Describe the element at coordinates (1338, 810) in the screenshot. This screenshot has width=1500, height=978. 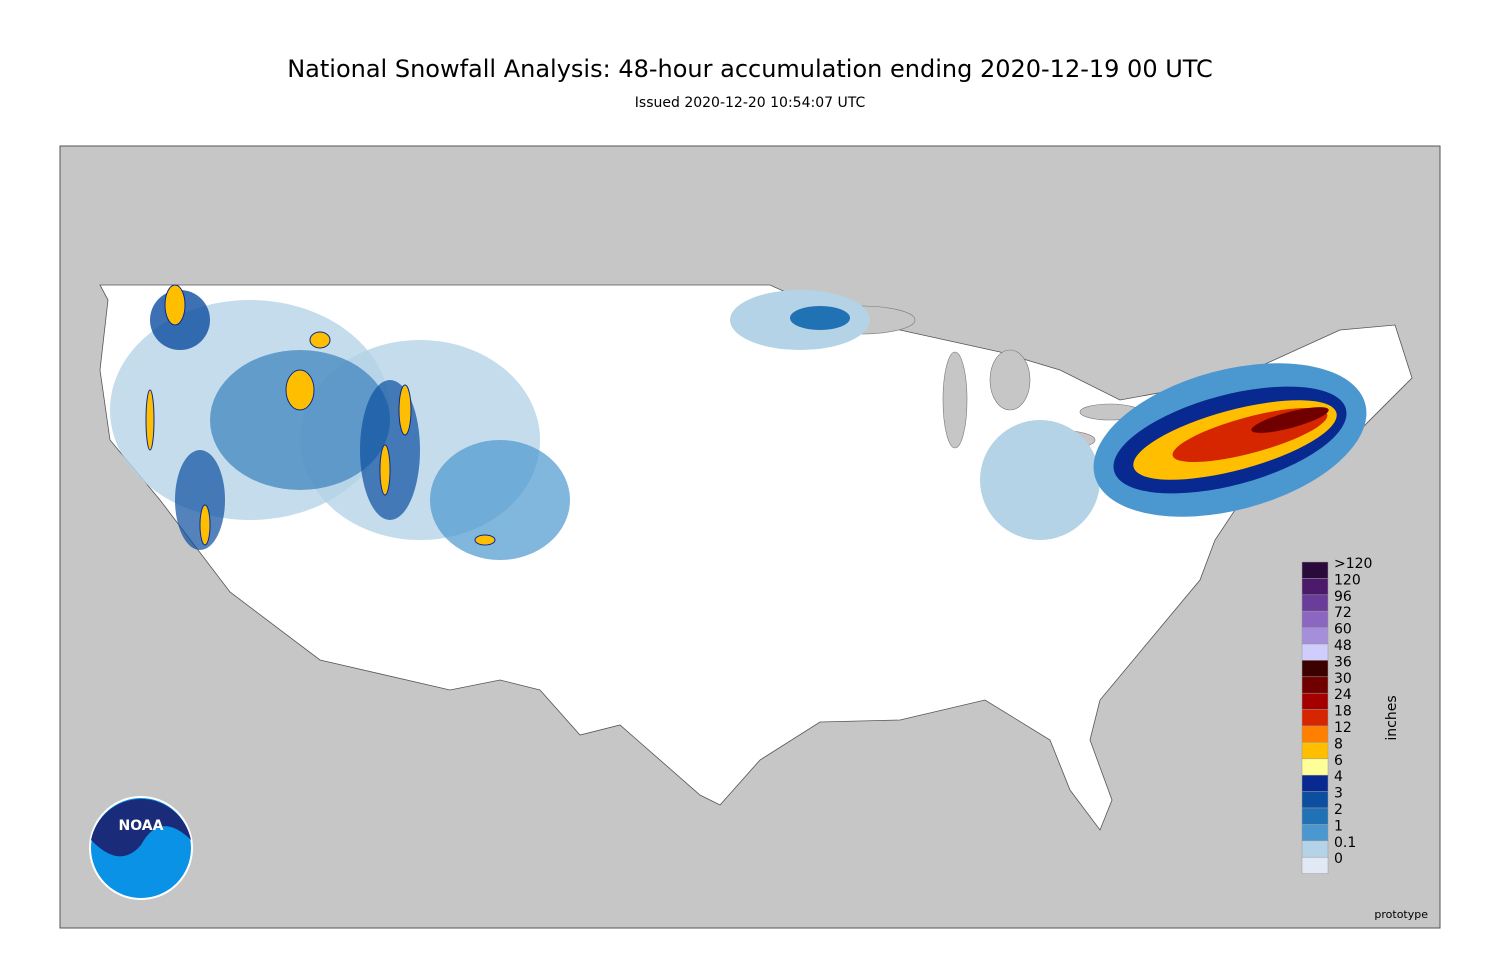
I see `legend-label: 2` at that location.